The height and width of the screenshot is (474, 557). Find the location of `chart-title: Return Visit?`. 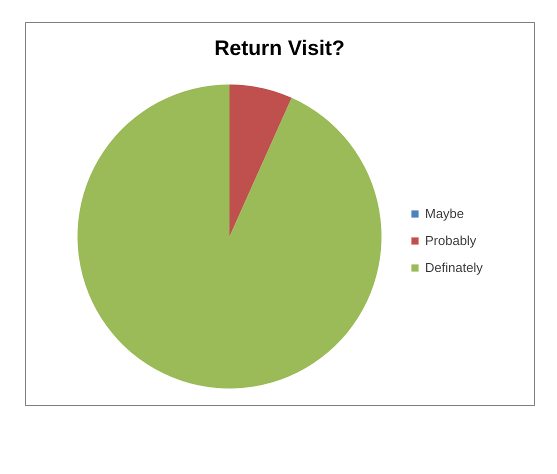

chart-title: Return Visit? is located at coordinates (279, 48).